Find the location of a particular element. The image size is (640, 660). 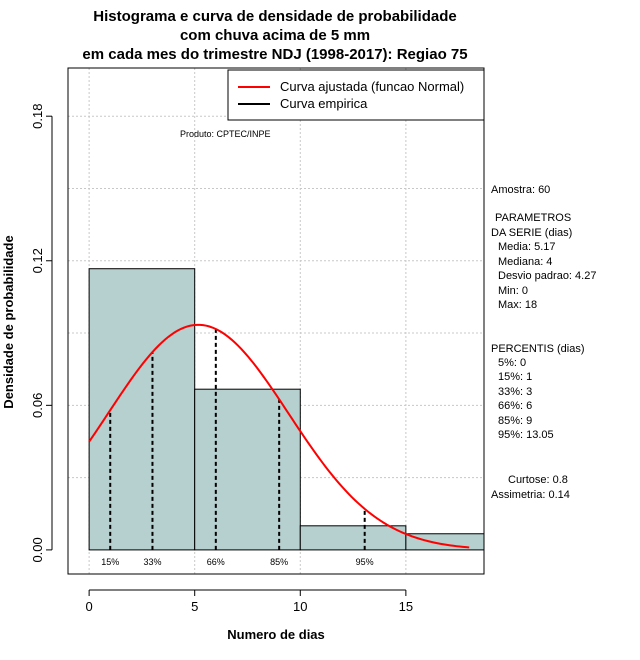

percentile-label-2: 33% is located at coordinates (152, 562).